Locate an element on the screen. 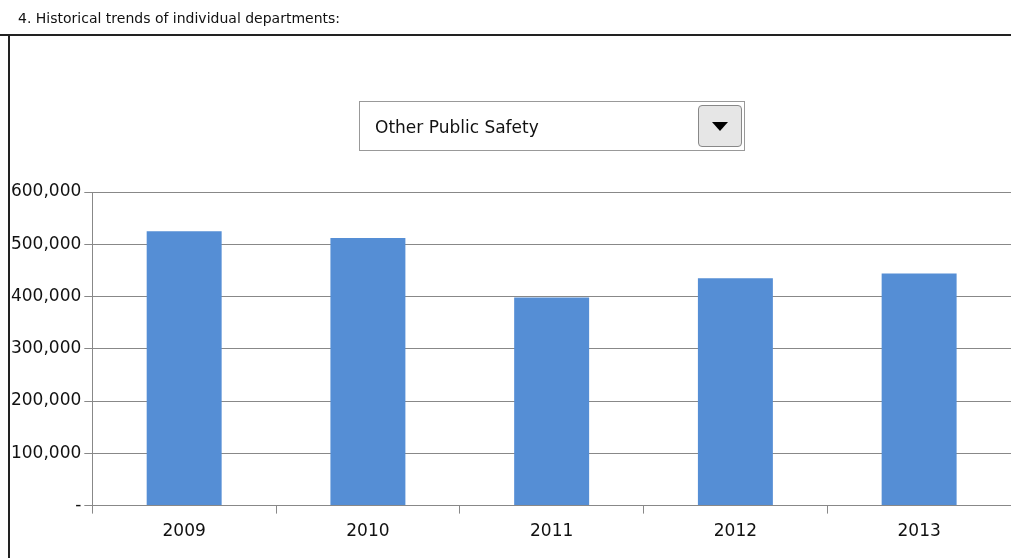 This screenshot has width=1011, height=558. y-tick-label: - is located at coordinates (78, 504).